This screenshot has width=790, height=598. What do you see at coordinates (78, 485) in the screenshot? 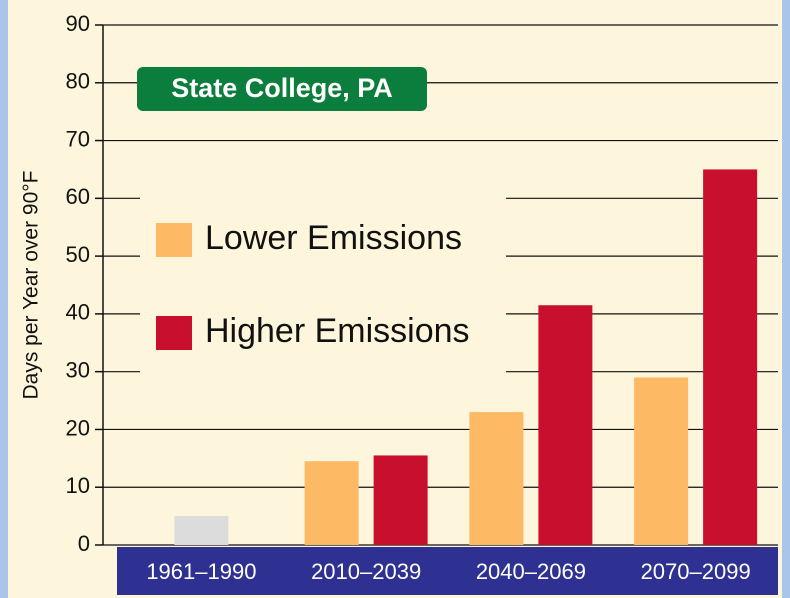
I see `y-tick-label: 10` at bounding box center [78, 485].